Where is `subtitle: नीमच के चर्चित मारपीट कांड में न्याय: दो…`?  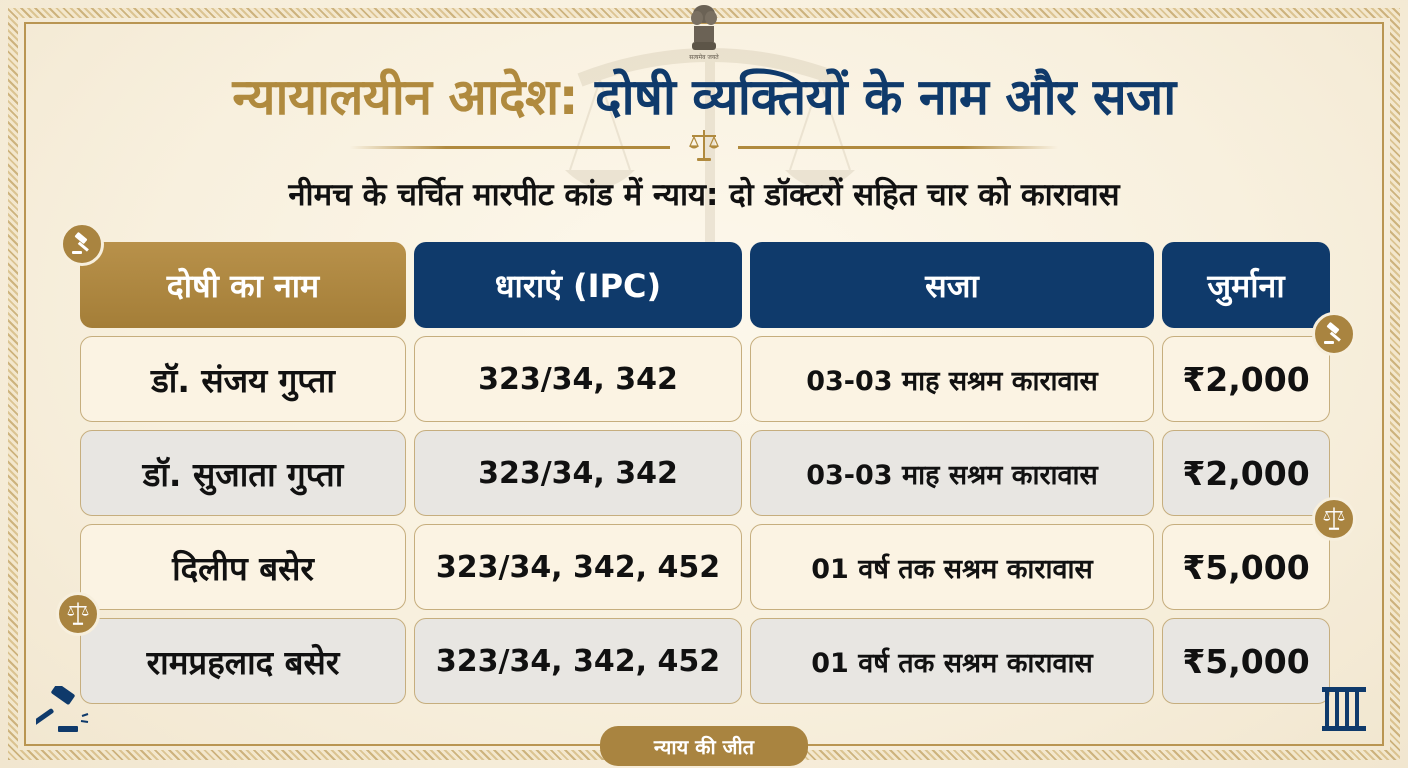 subtitle: नीमच के चर्चित मारपीट कांड में न्याय: दो… is located at coordinates (704, 195).